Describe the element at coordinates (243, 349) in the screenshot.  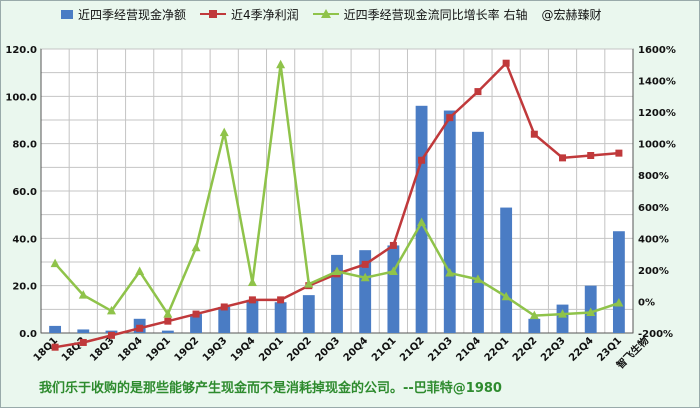
I see `x-tick-label: 19Q4` at that location.